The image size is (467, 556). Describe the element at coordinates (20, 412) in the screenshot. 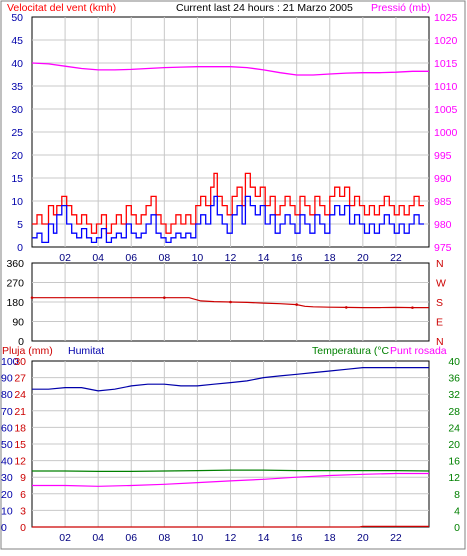

I see `rain-tick-label: 21` at that location.